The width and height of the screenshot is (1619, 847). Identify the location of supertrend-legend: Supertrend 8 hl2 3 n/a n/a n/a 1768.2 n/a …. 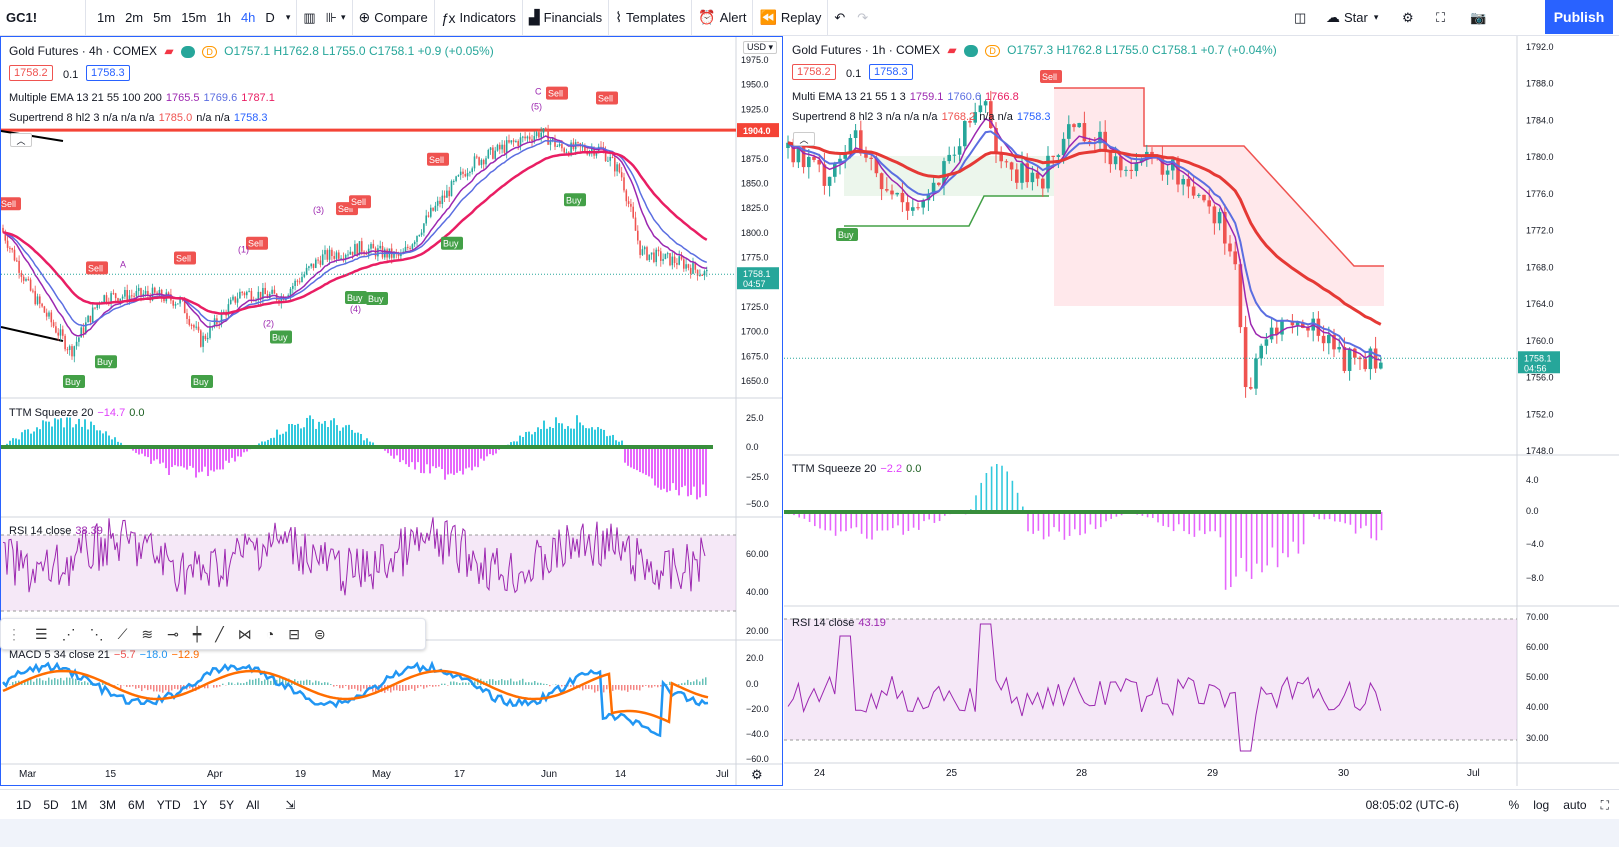
(923, 117).